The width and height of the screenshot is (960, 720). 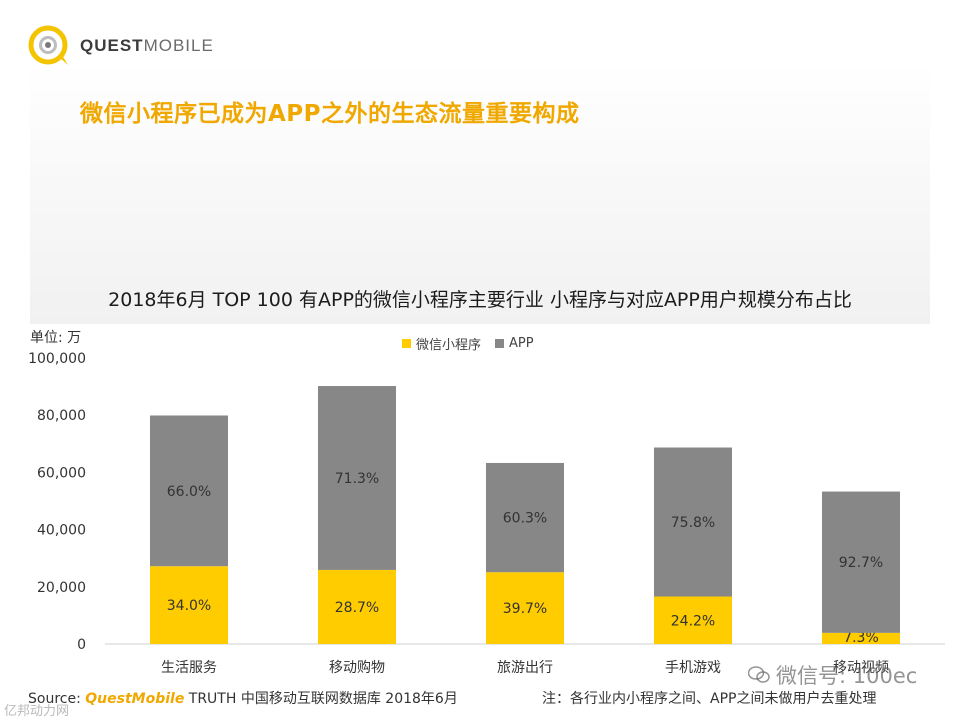 What do you see at coordinates (357, 668) in the screenshot?
I see `x-tick-label: 移动购物` at bounding box center [357, 668].